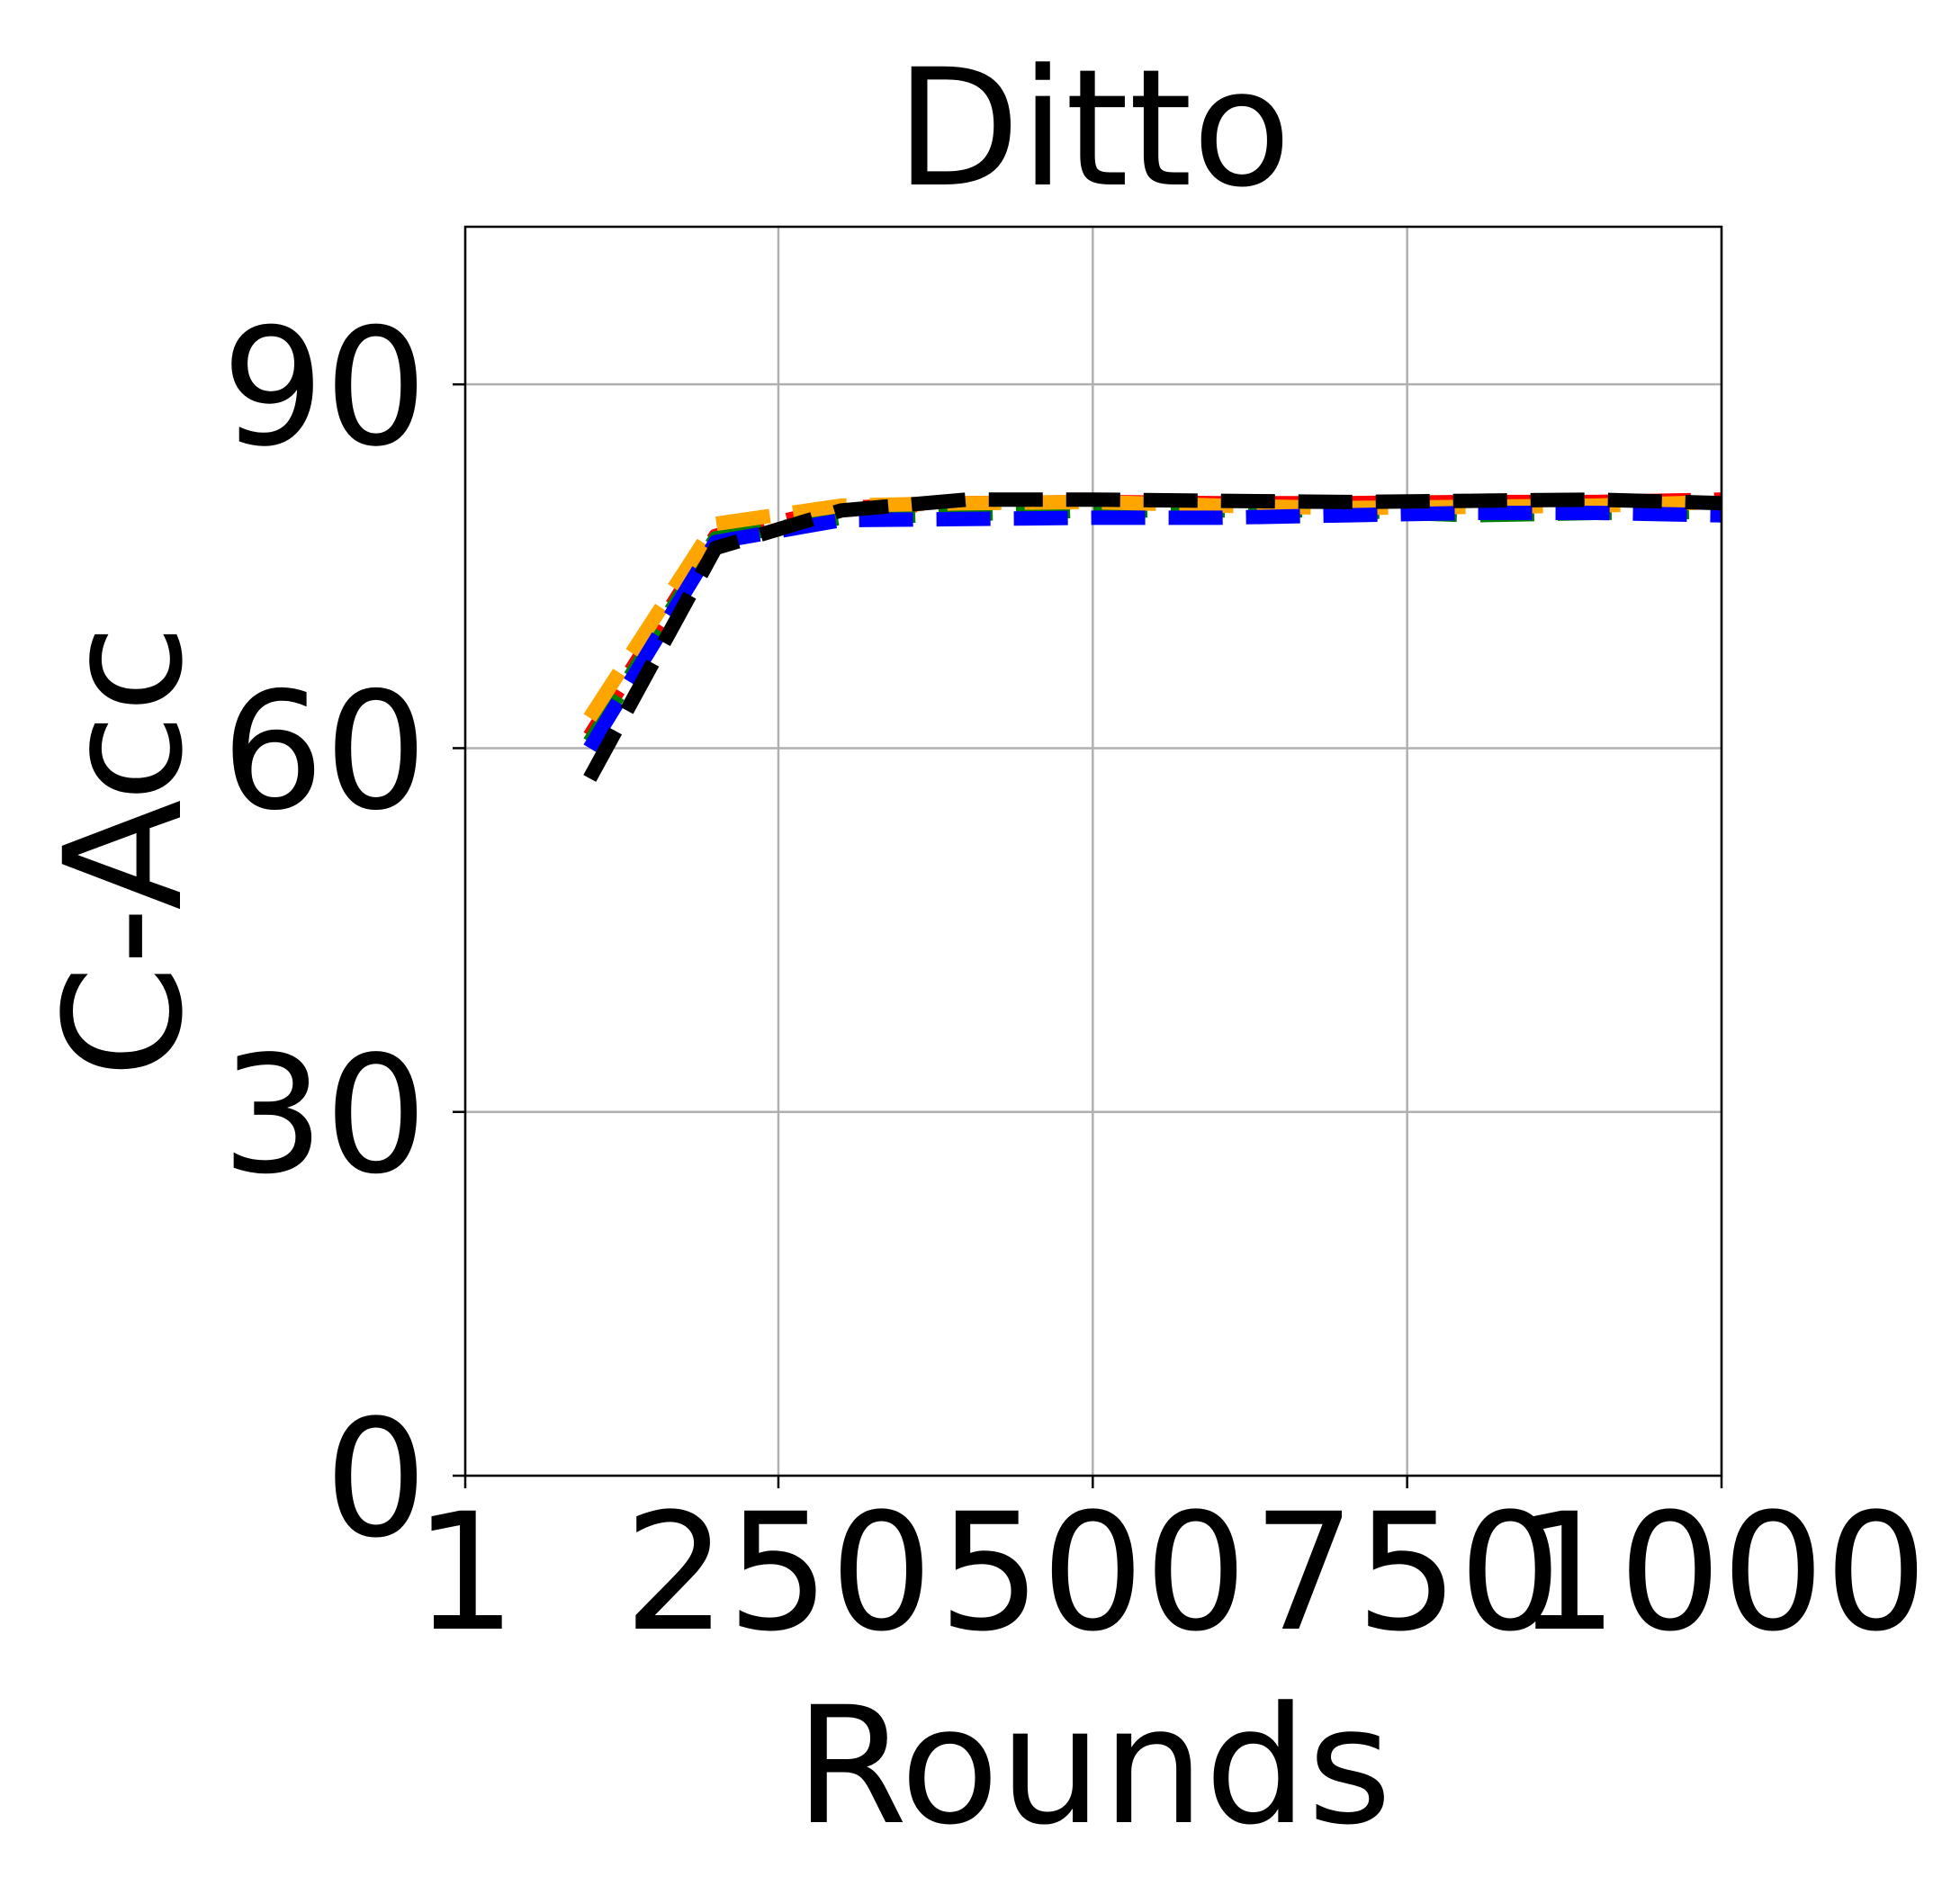  Describe the element at coordinates (1721, 1573) in the screenshot. I see `x-tick-label: 1000` at that location.